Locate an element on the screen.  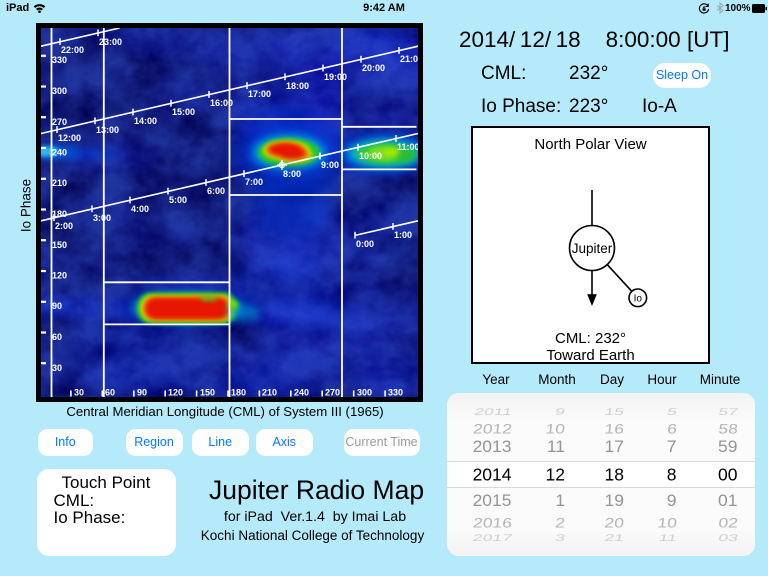
svg-text: 2:00 is located at coordinates (64, 226).